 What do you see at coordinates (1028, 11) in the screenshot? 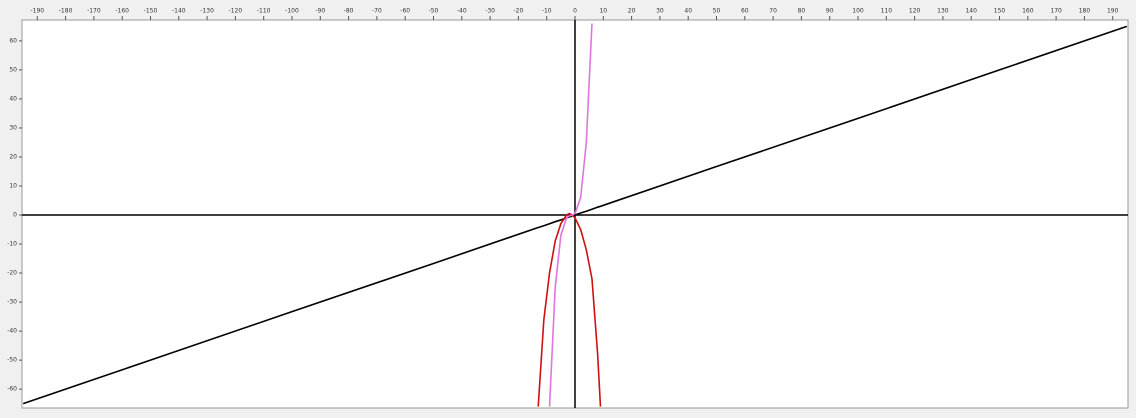
I see `x-tick-label: 160` at bounding box center [1028, 11].